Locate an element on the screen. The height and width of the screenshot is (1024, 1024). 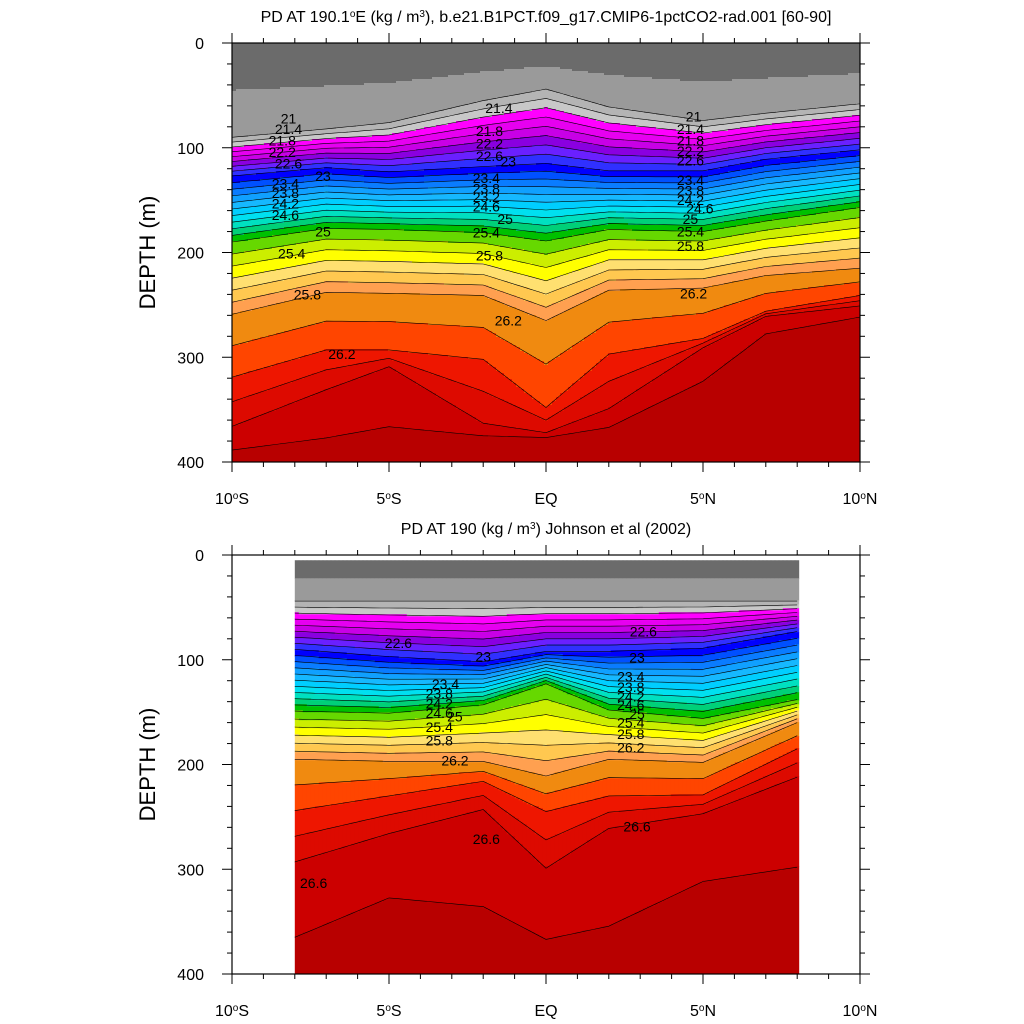
y-tick-label: 300 is located at coordinates (190, 870).